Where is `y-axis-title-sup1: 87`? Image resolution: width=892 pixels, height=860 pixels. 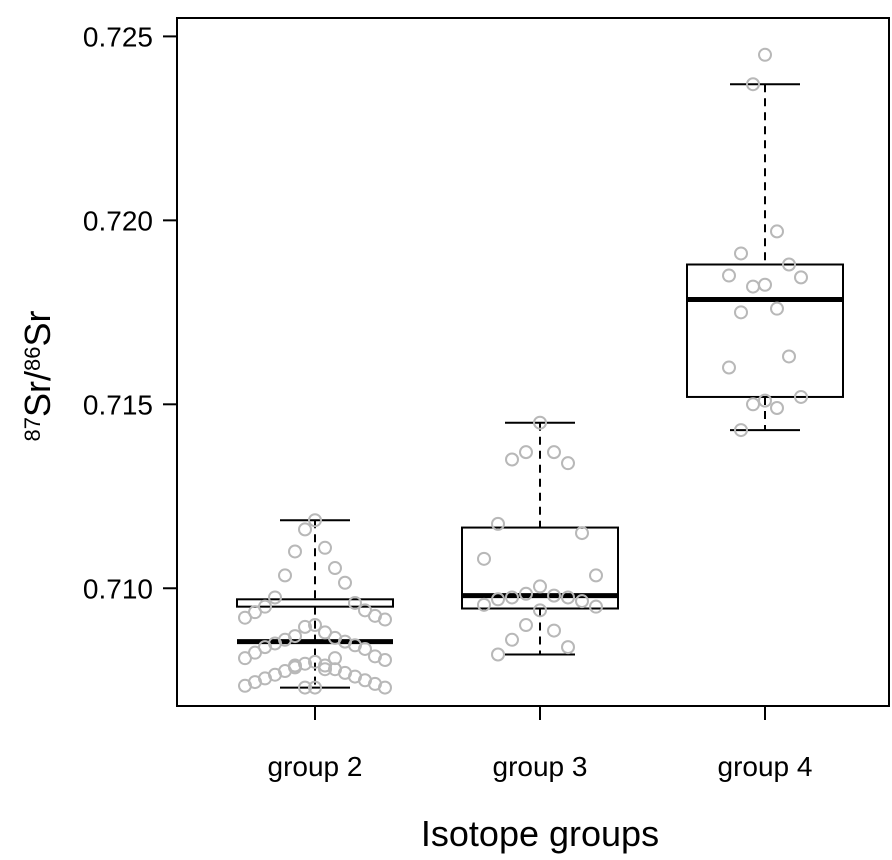
y-axis-title-sup1: 87 is located at coordinates (32, 429).